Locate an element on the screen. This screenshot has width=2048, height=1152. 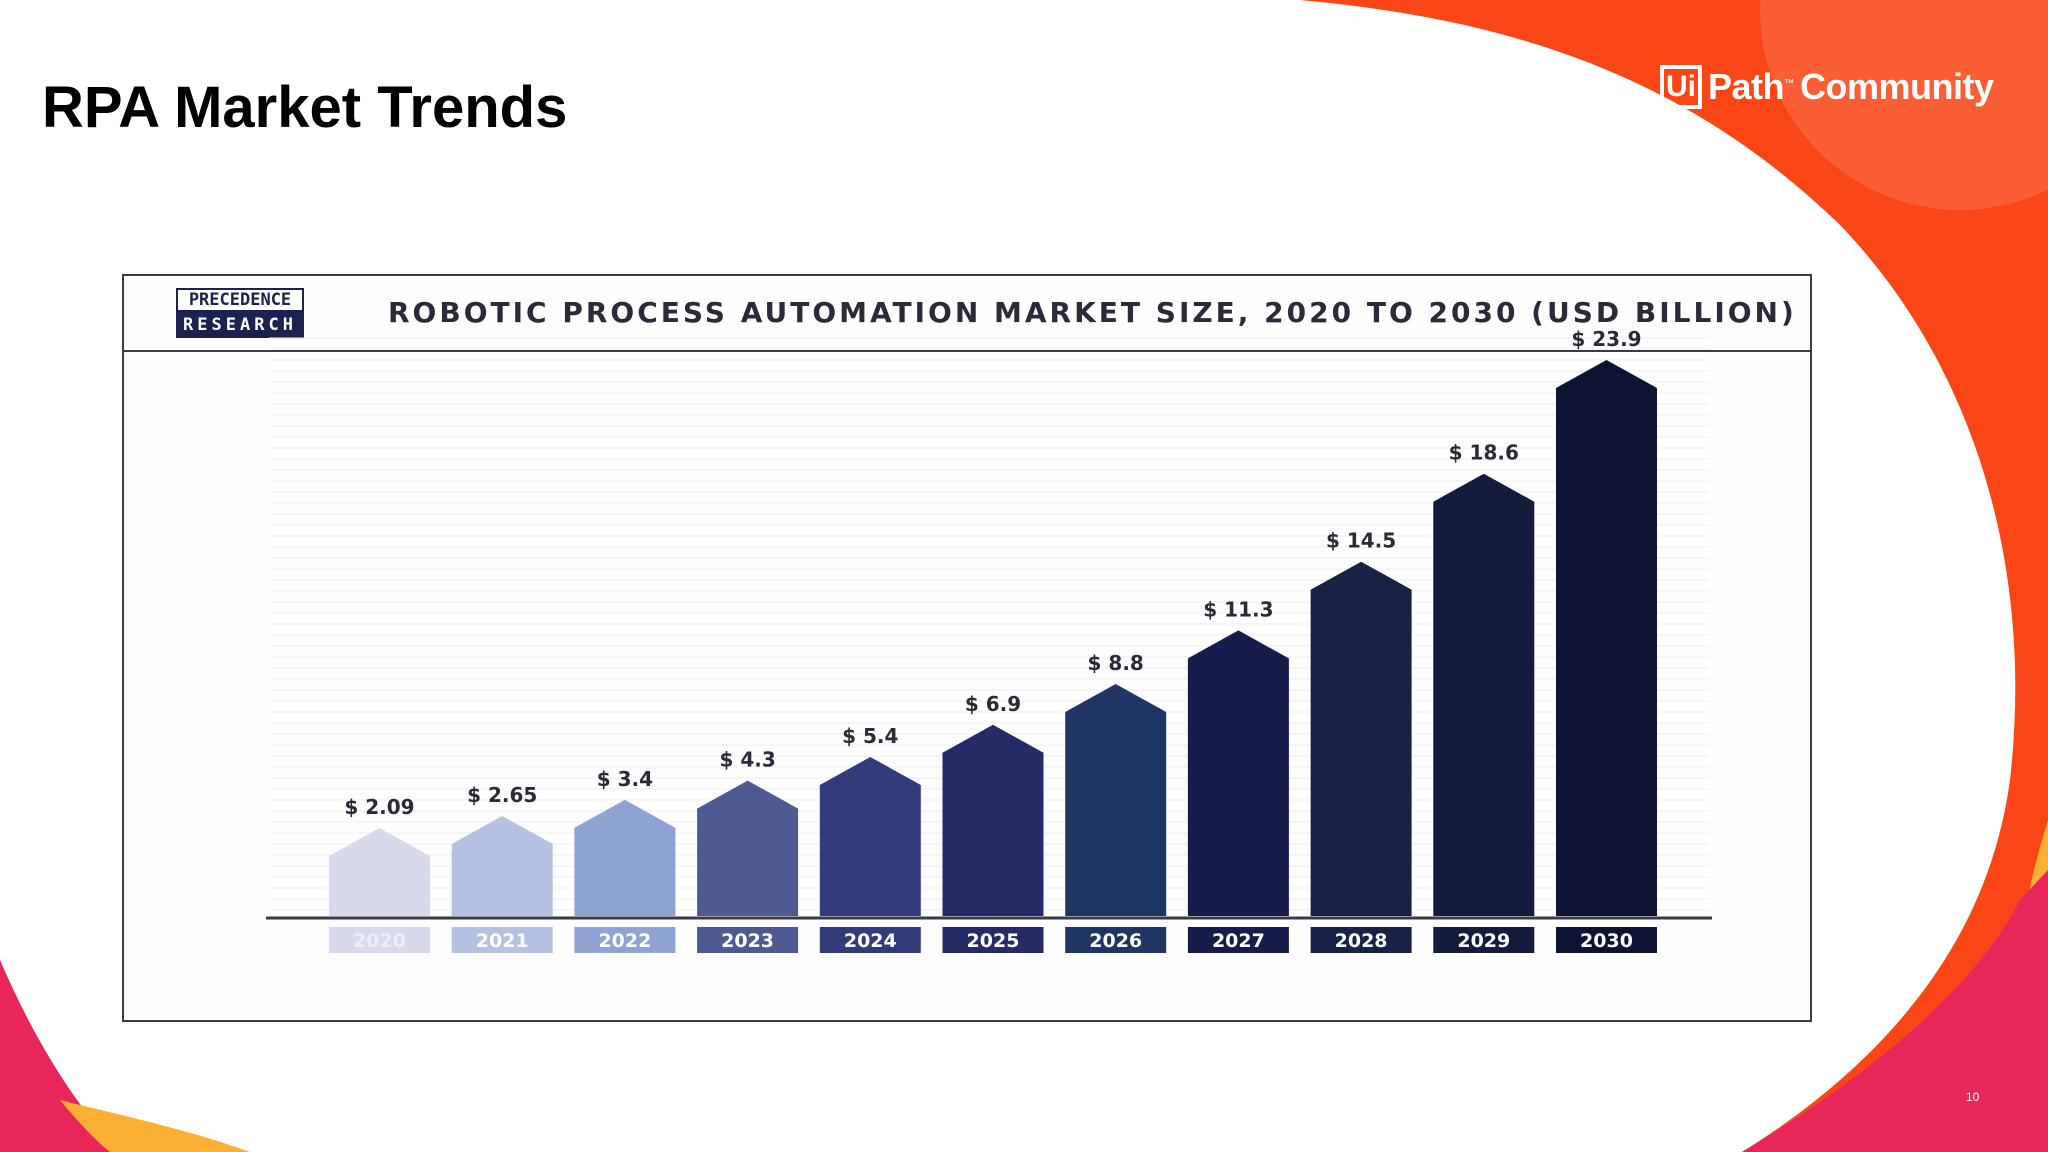
pink-bottom-right-swoosh is located at coordinates (1895, 1011).